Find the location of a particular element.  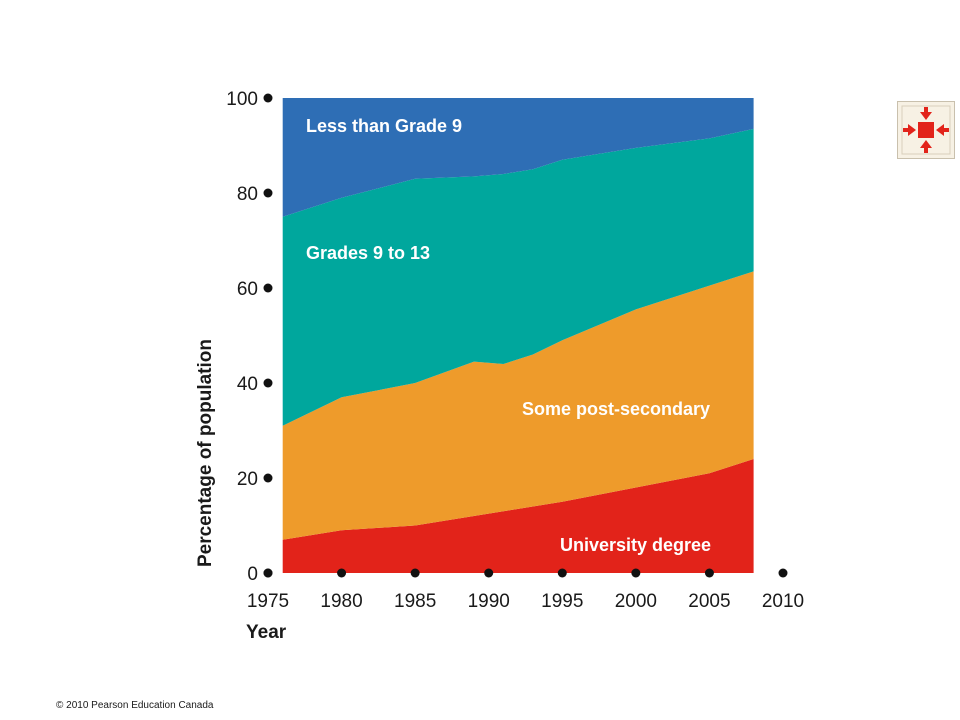

icon-center is located at coordinates (926, 130).